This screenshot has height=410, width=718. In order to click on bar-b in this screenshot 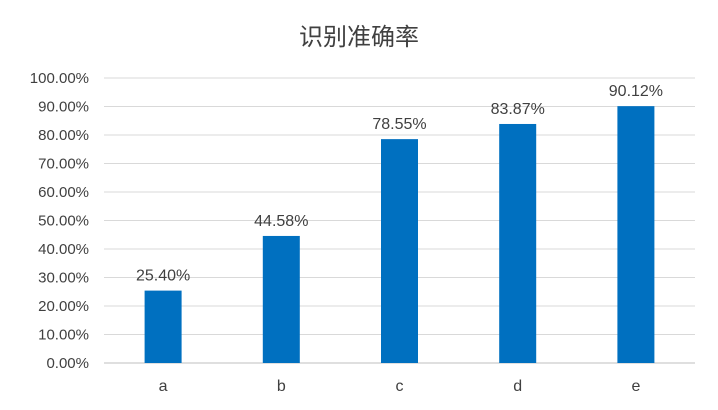, I will do `click(281, 299)`.